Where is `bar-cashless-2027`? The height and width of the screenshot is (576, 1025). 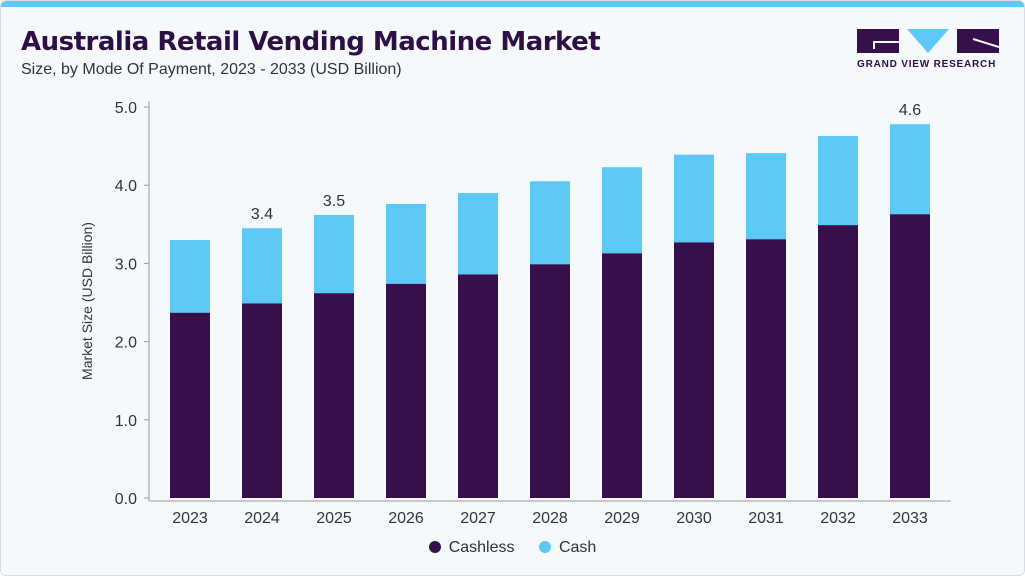 bar-cashless-2027 is located at coordinates (478, 386).